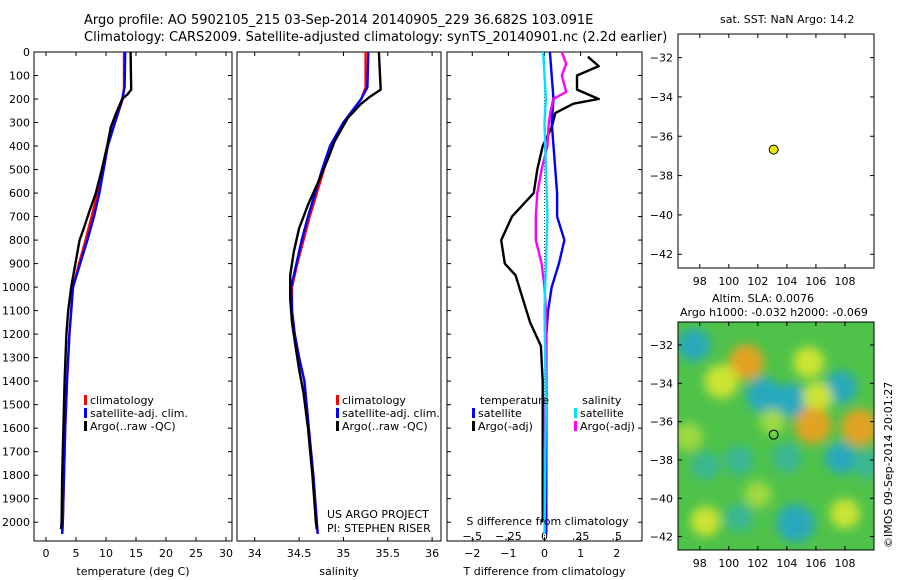 The image size is (900, 580). Describe the element at coordinates (508, 536) in the screenshot. I see `x2-tick-label: −.25` at that location.